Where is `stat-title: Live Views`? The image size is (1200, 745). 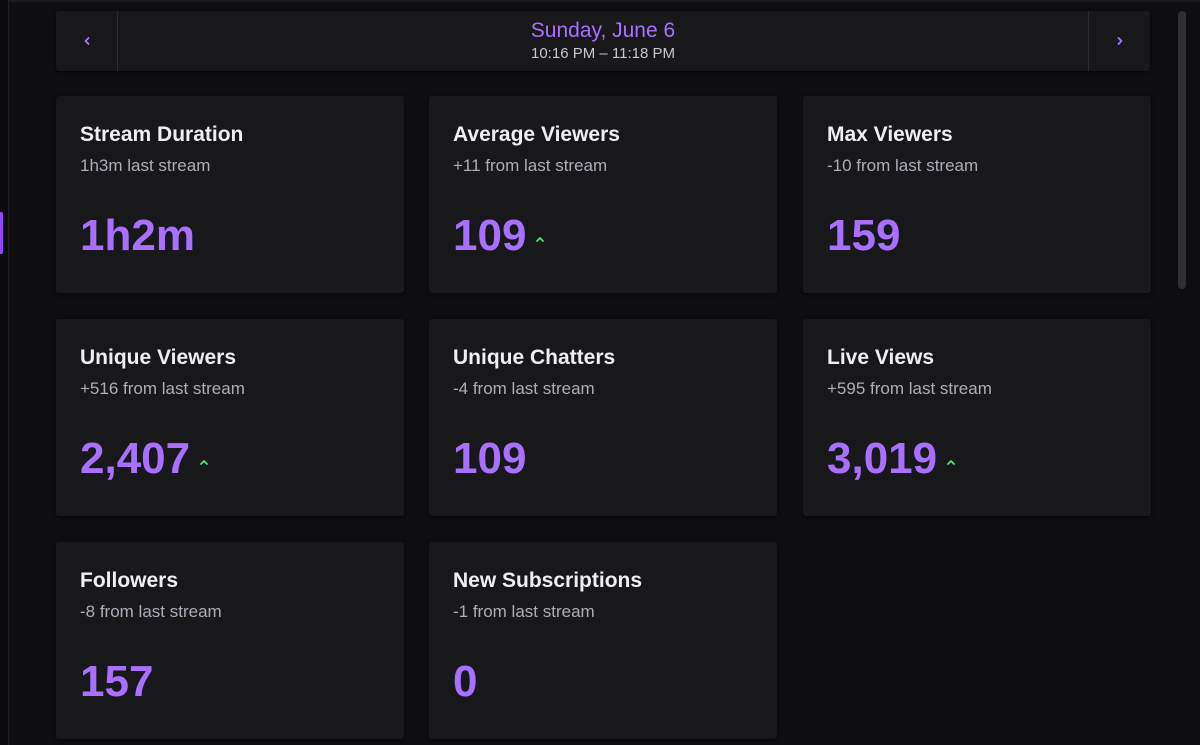
stat-title: Live Views is located at coordinates (881, 357).